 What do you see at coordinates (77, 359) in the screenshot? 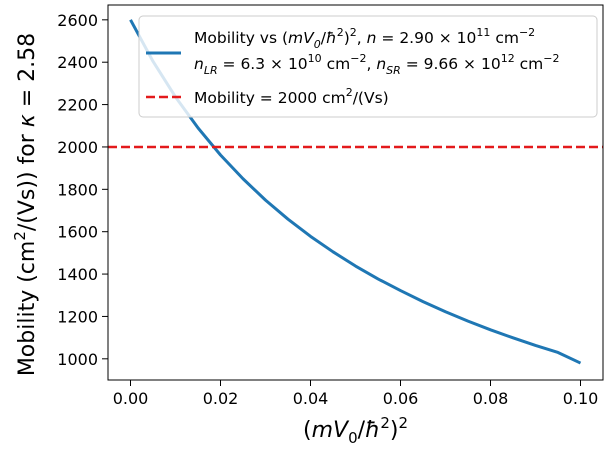
I see `y-tick-label: 1000` at bounding box center [77, 359].